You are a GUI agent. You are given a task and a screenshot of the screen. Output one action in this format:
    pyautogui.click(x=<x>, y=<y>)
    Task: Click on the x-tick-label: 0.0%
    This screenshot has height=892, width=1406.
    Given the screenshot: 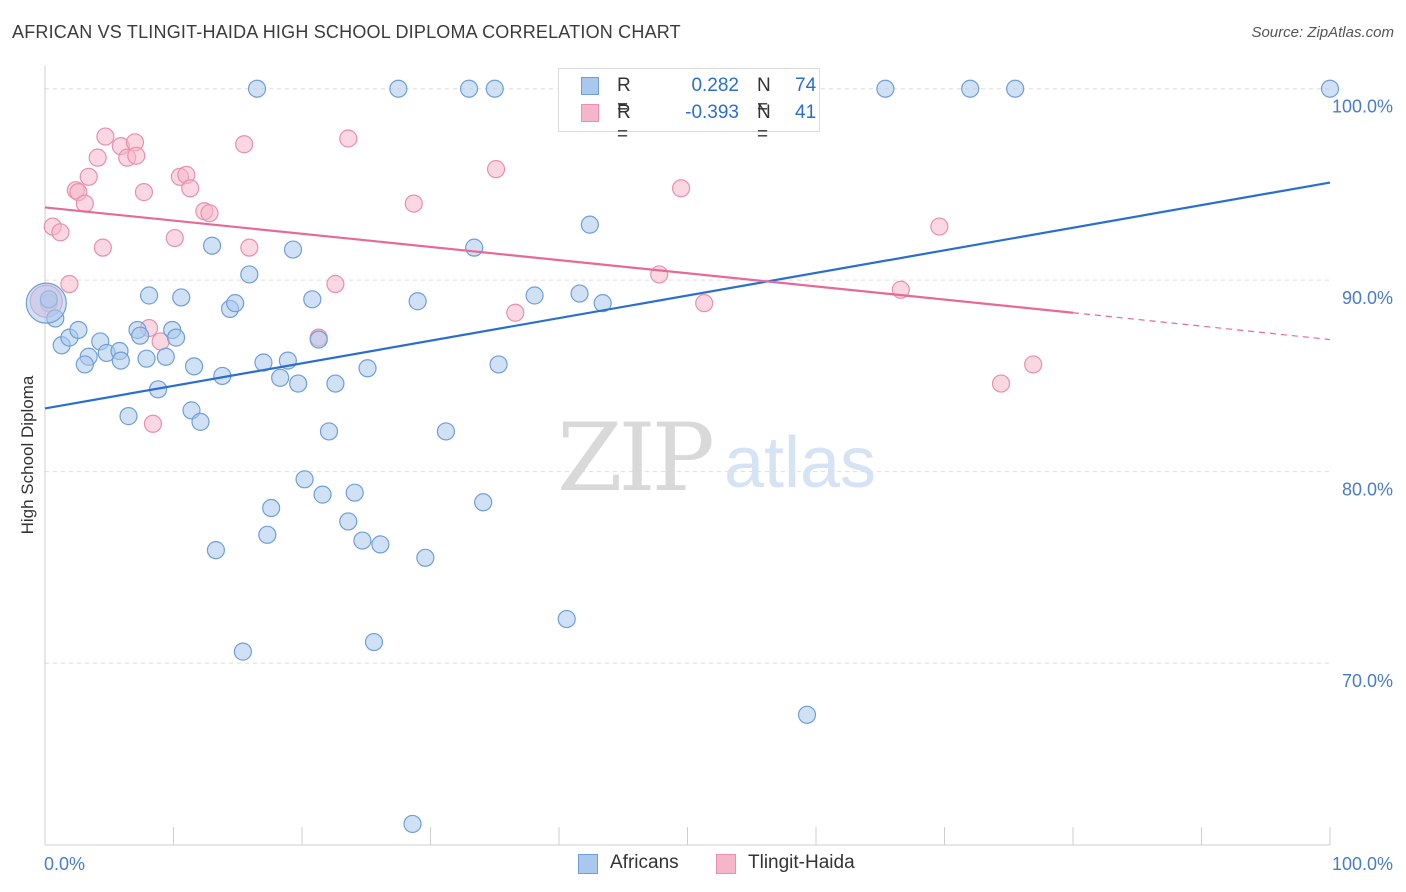 What is the action you would take?
    pyautogui.click(x=64, y=864)
    